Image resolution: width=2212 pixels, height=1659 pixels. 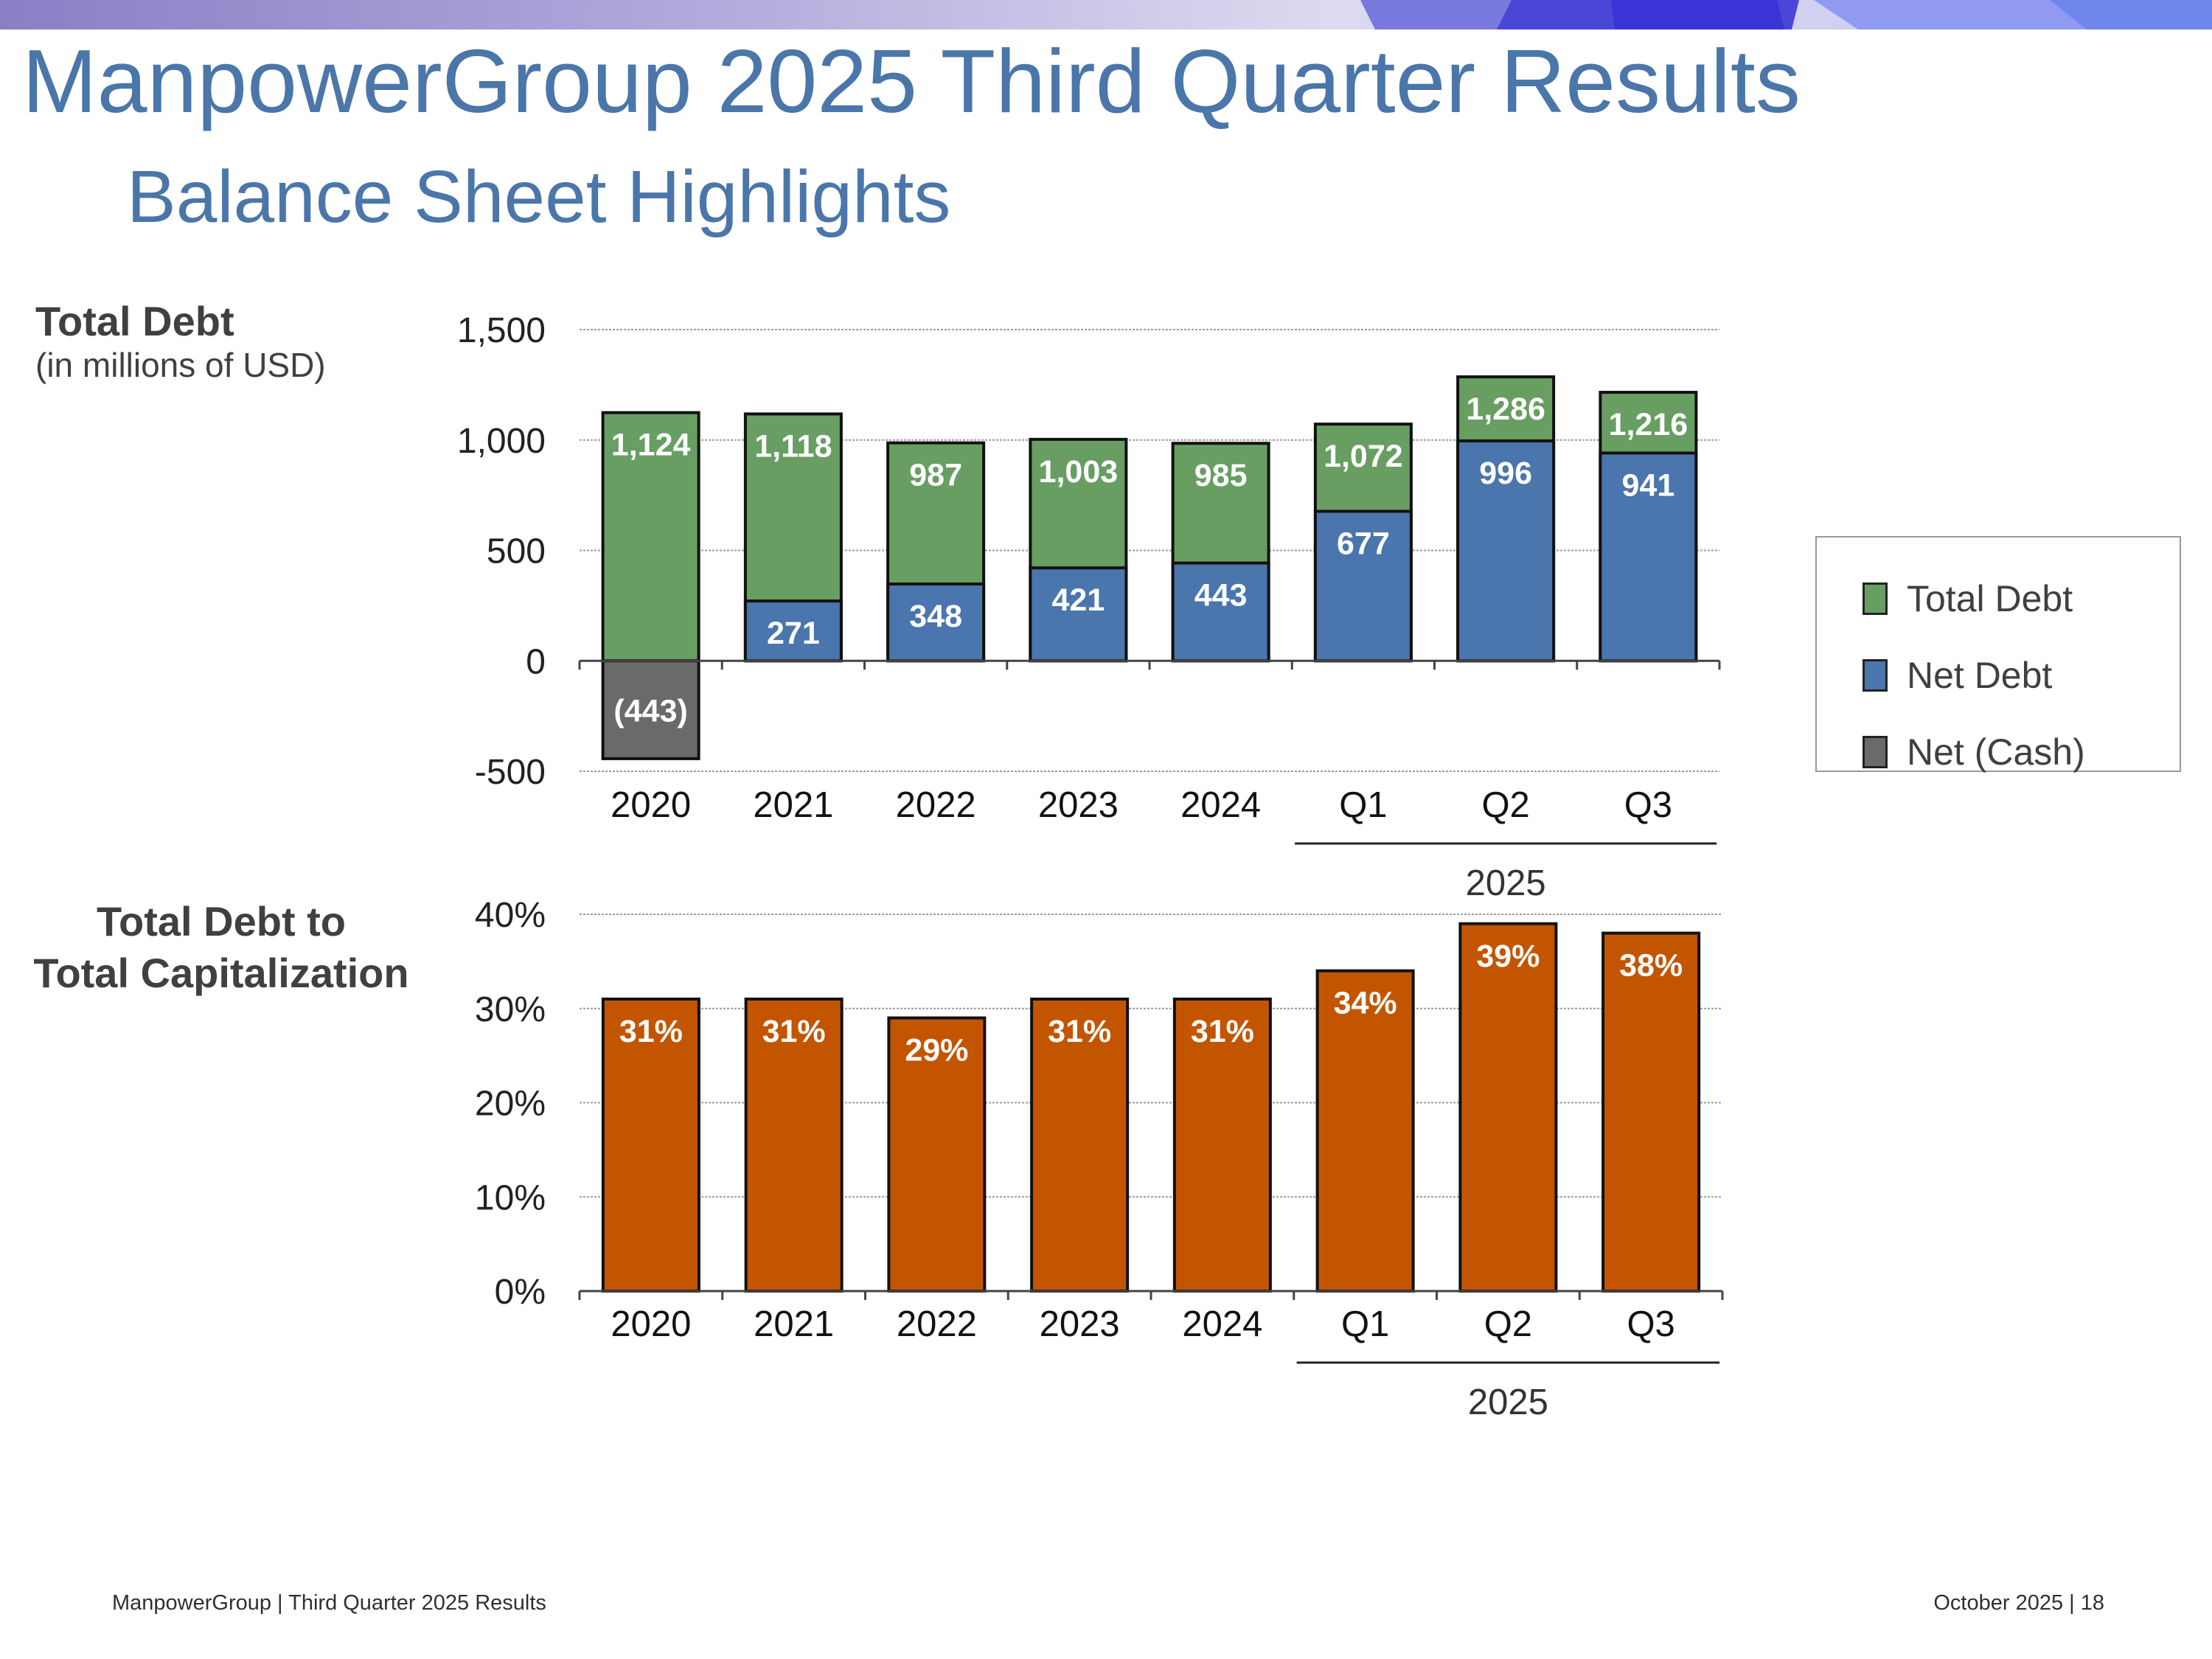 What do you see at coordinates (911, 81) in the screenshot?
I see `page-title: ManpowerGroup 2025 Third Quarter Results` at bounding box center [911, 81].